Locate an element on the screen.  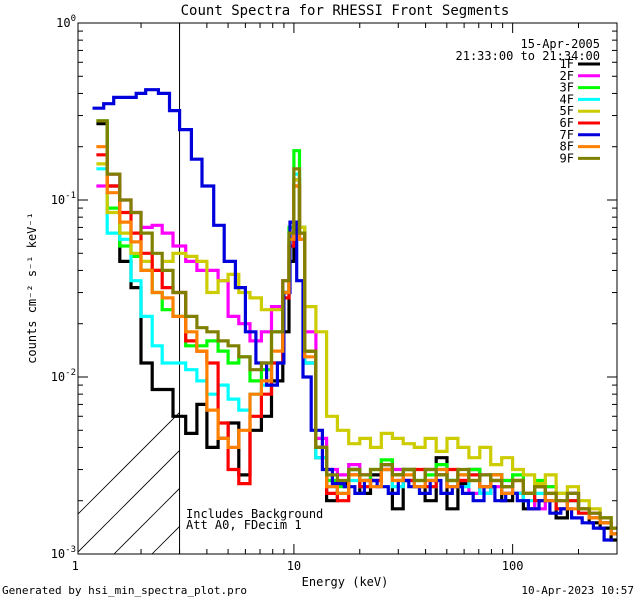
annotation-attenuator: Att A0, FDecim 1 is located at coordinates (244, 525).